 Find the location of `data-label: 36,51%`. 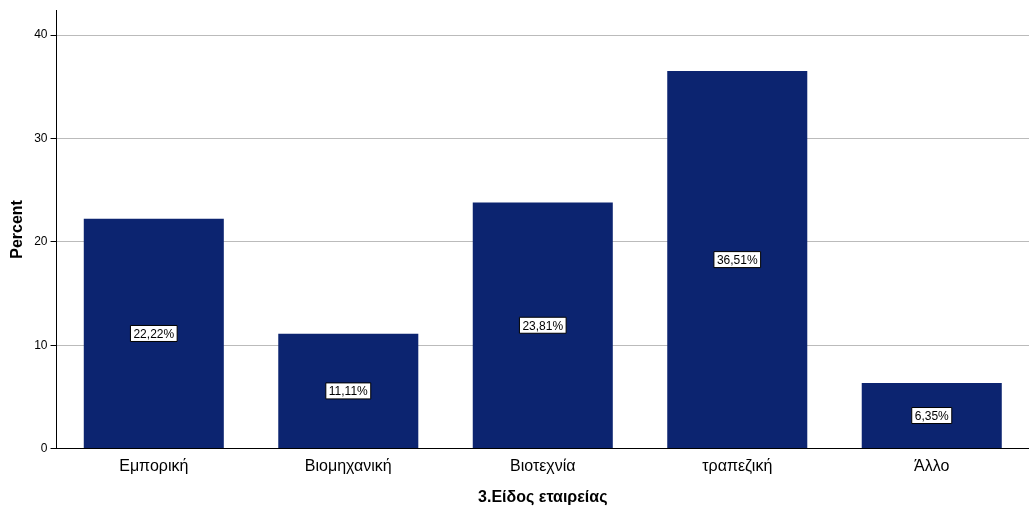

data-label: 36,51% is located at coordinates (737, 259).